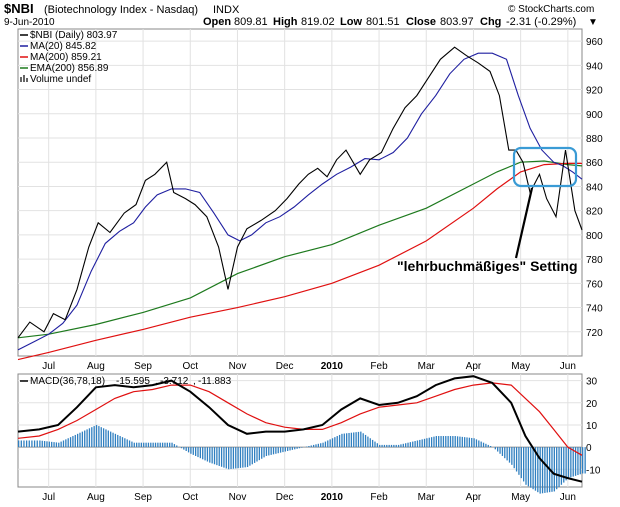  What do you see at coordinates (474, 366) in the screenshot?
I see `price-x-tick-label: Apr` at bounding box center [474, 366].